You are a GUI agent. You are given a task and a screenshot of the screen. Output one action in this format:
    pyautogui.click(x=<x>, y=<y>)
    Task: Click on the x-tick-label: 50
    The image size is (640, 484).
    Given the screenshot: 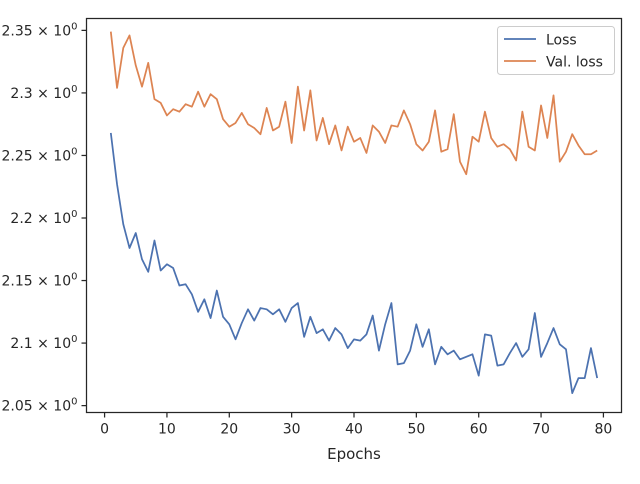 What is the action you would take?
    pyautogui.click(x=416, y=430)
    